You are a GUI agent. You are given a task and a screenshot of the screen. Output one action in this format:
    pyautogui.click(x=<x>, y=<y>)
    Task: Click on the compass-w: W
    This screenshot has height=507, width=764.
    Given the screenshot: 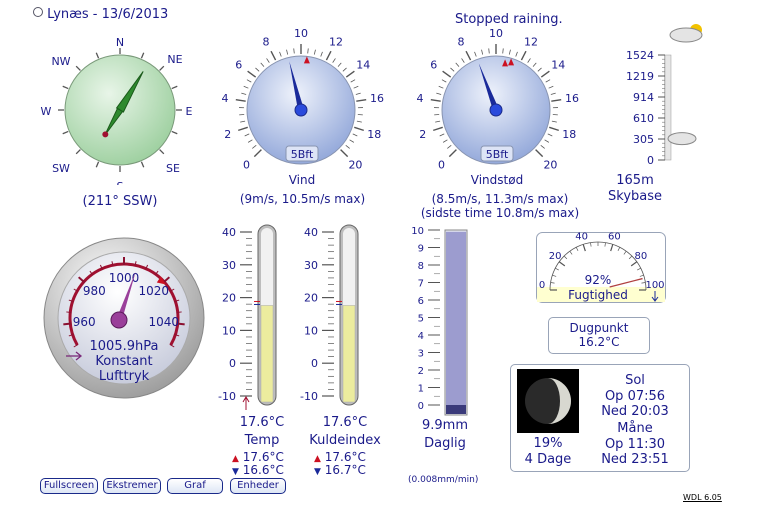 What is the action you would take?
    pyautogui.click(x=46, y=111)
    